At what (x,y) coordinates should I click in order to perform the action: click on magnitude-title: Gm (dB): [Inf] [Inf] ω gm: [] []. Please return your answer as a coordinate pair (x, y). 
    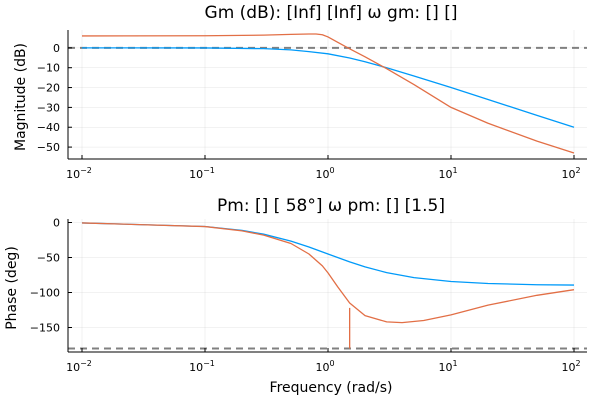
    Looking at the image, I should click on (331, 13).